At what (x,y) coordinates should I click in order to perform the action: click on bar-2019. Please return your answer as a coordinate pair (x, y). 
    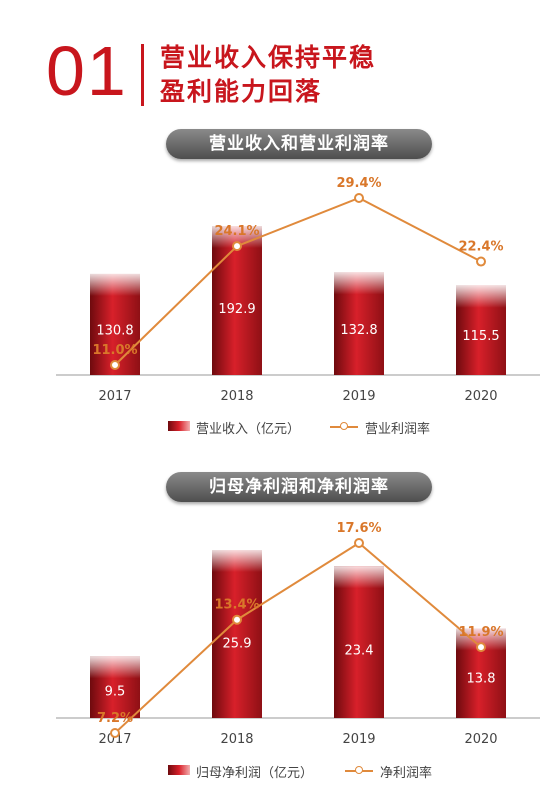
    Looking at the image, I should click on (359, 642).